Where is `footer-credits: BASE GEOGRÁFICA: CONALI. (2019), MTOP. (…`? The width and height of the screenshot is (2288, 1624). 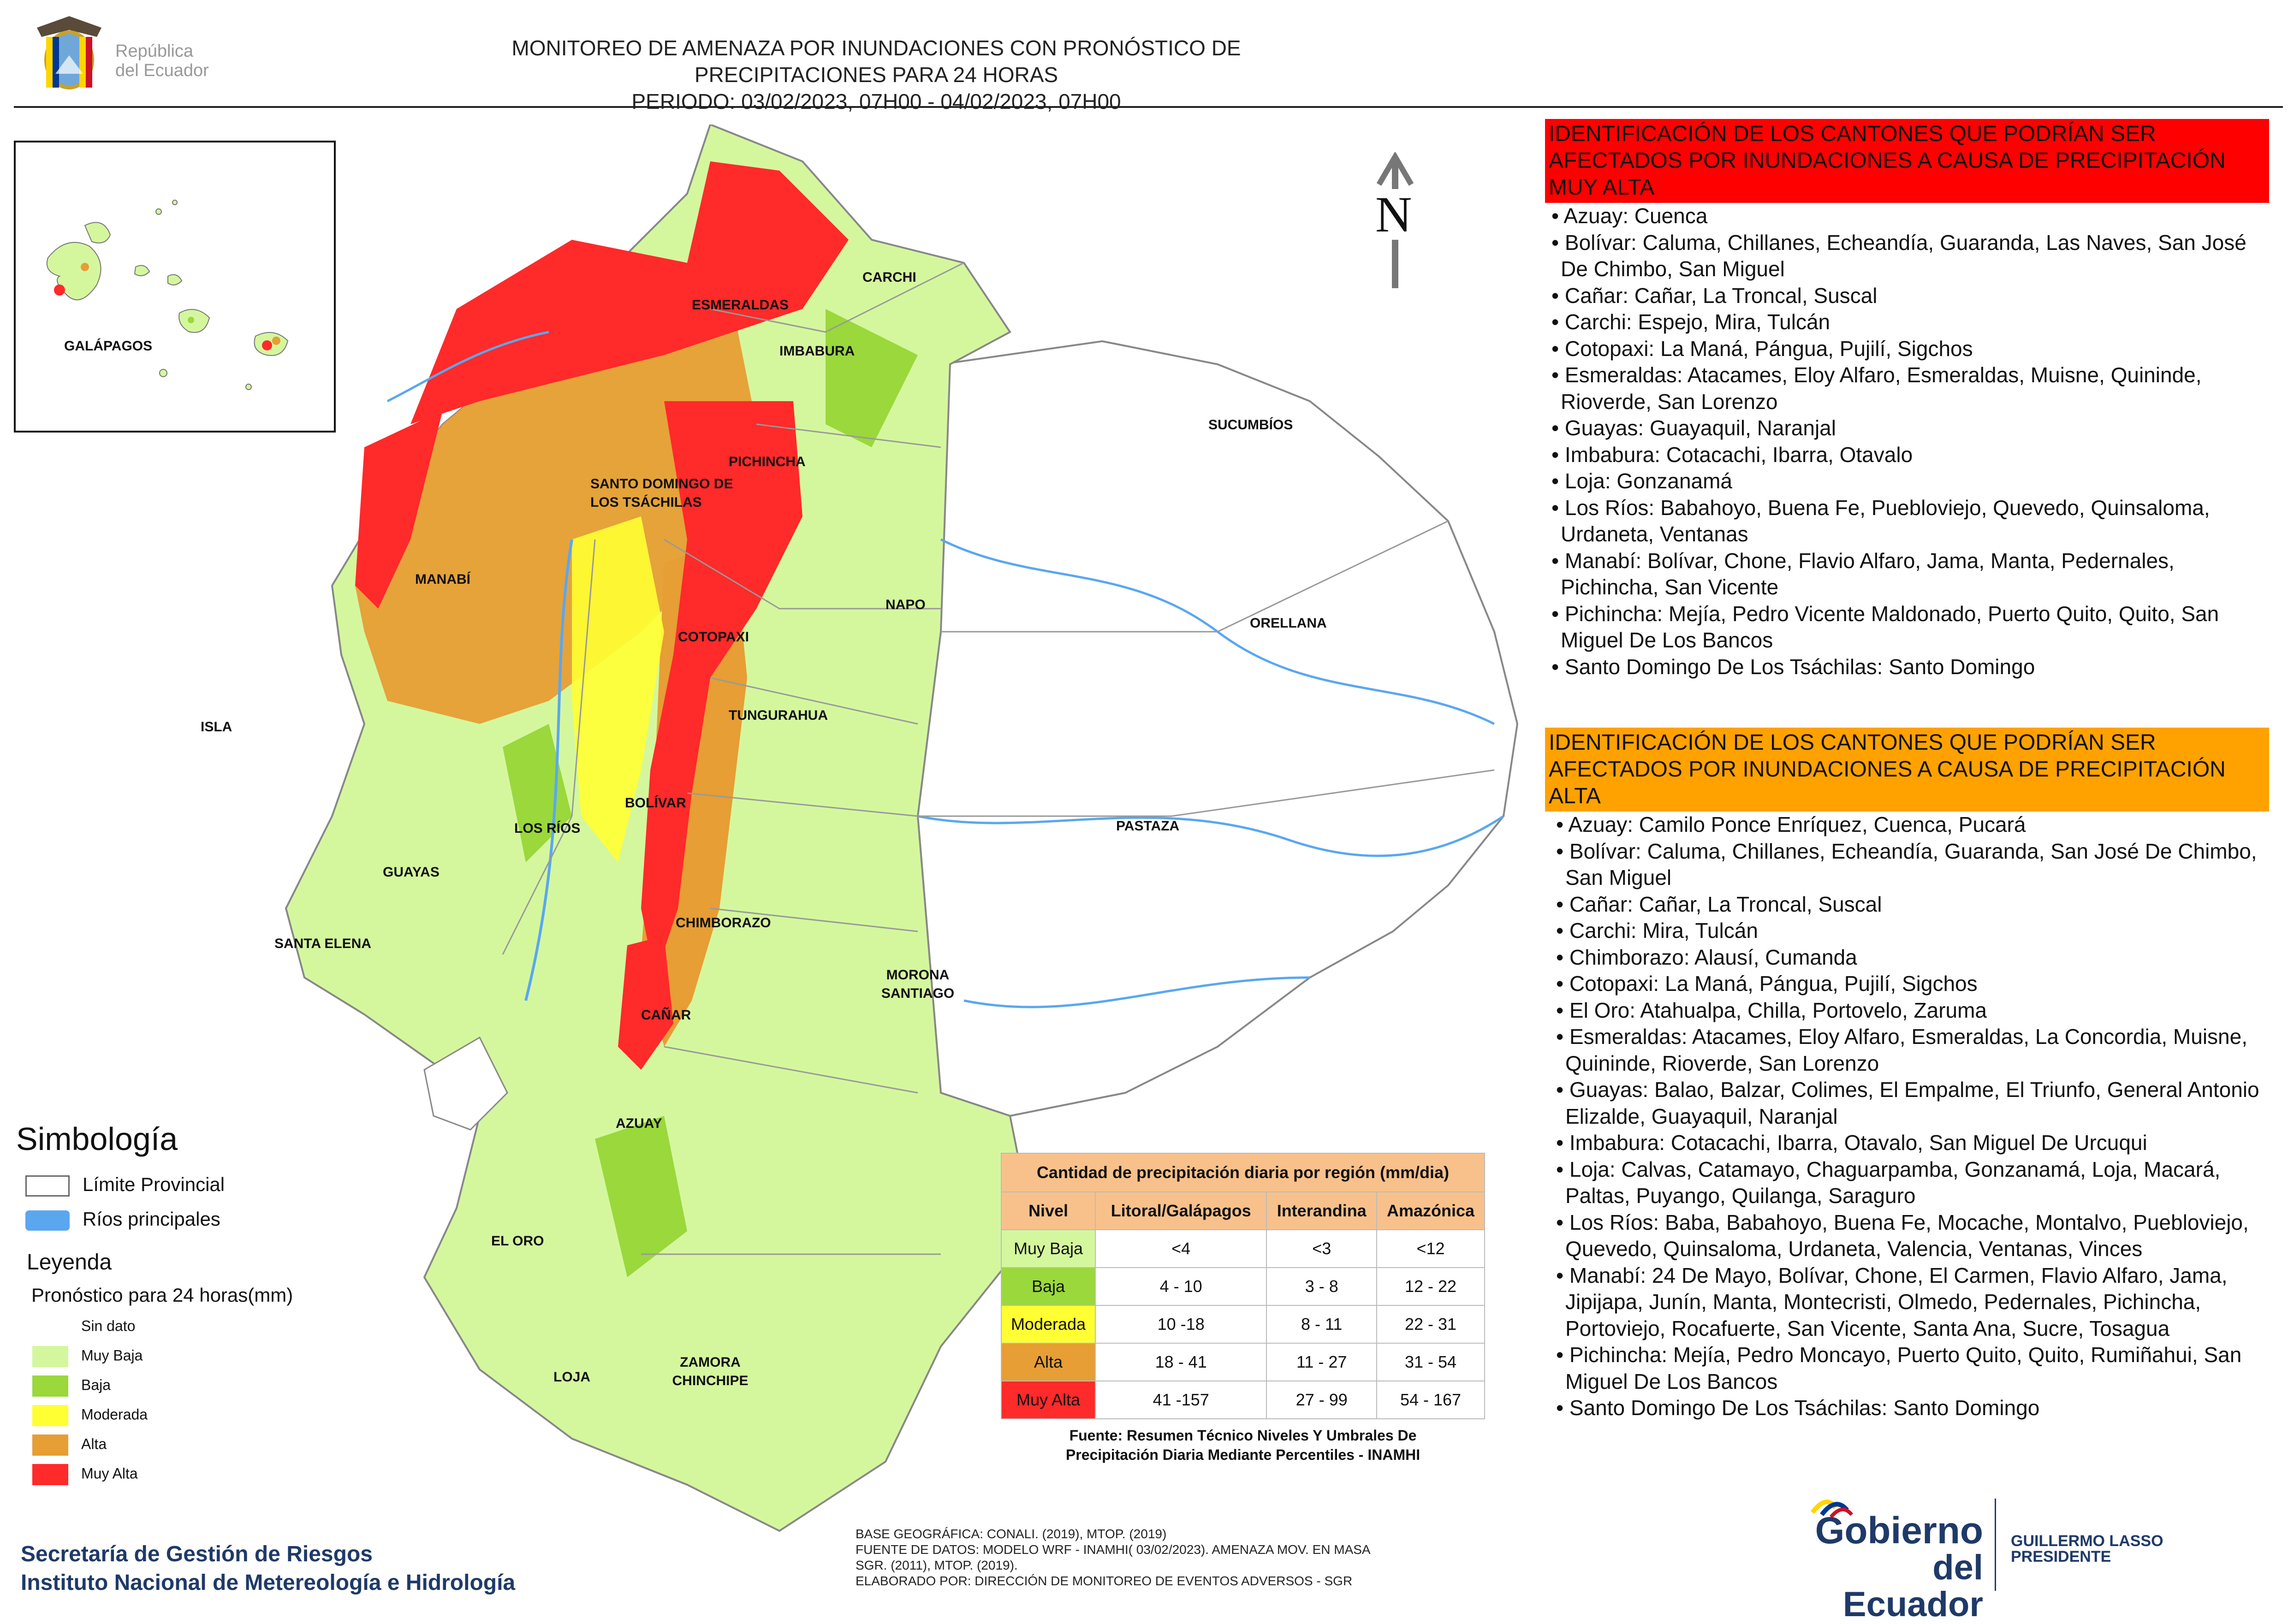
footer-credits: BASE GEOGRÁFICA: CONALI. (2019), MTOP. (… is located at coordinates (1113, 1557).